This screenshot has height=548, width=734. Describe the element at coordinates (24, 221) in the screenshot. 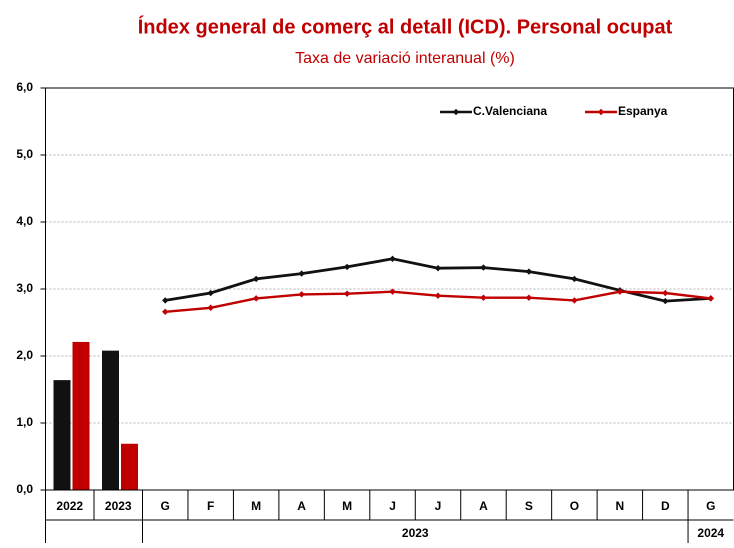

I see `y-tick-label: 4,0` at that location.